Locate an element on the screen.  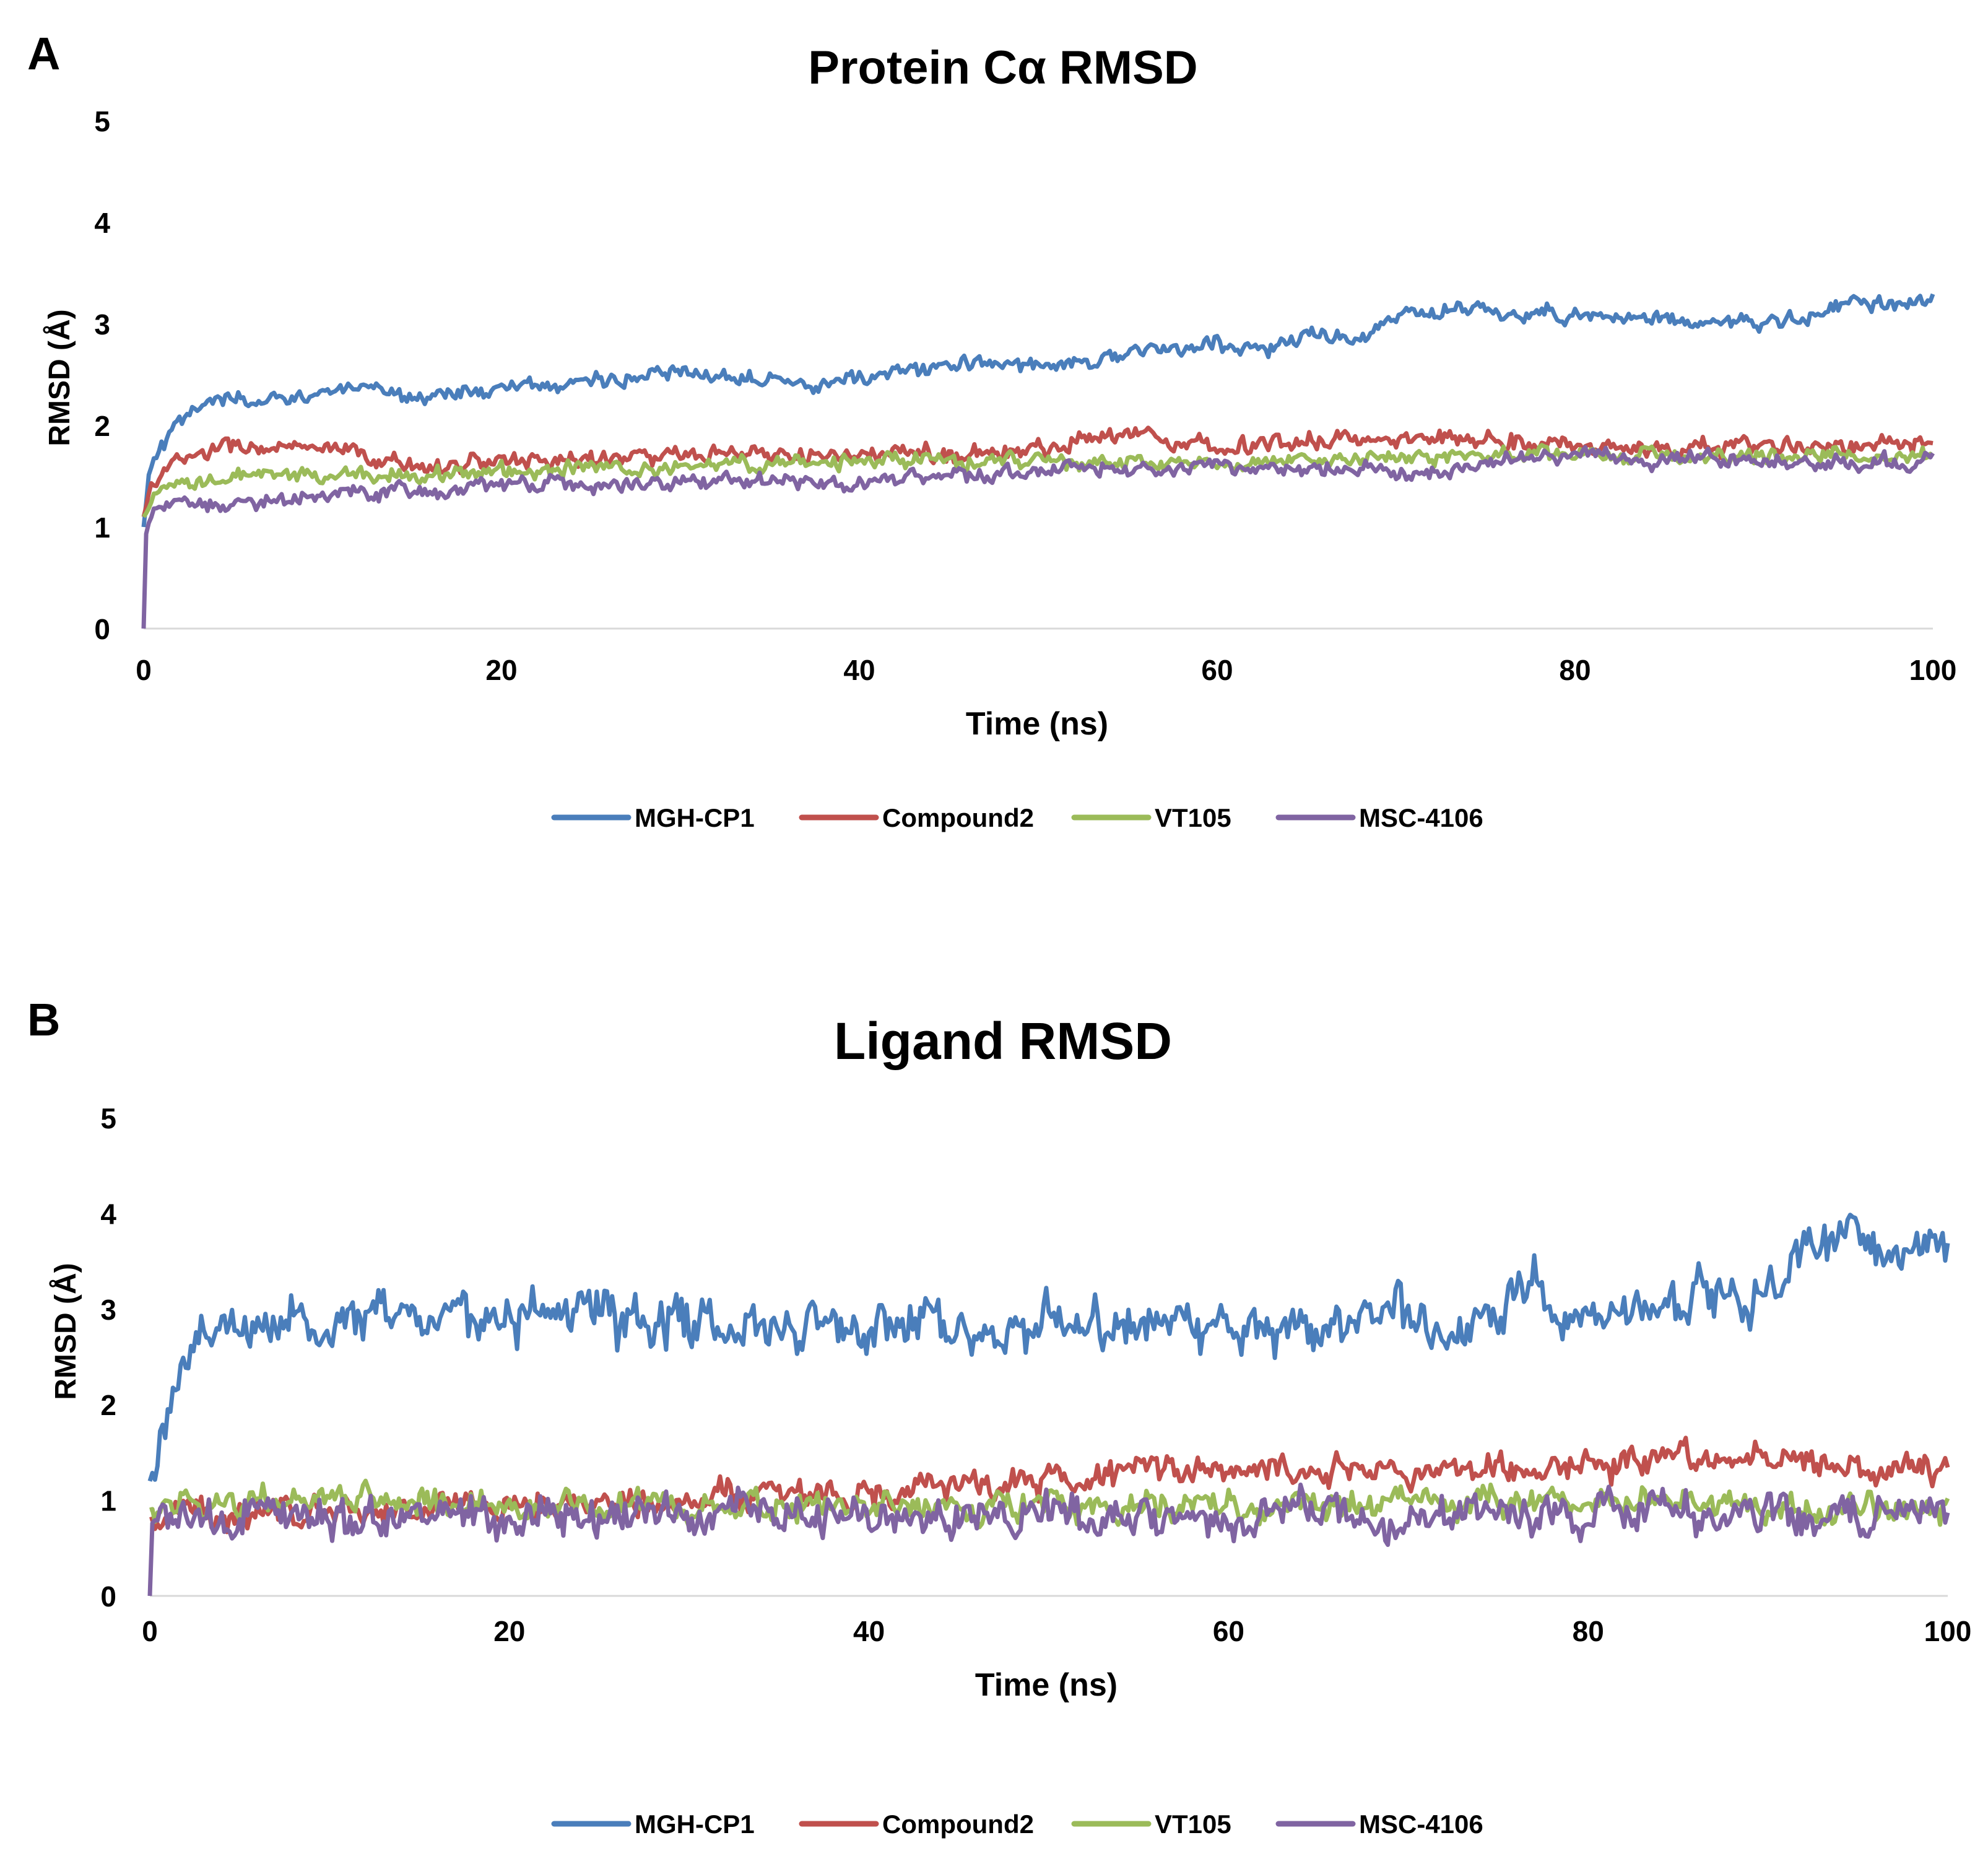
panel-letter: A is located at coordinates (44, 53).